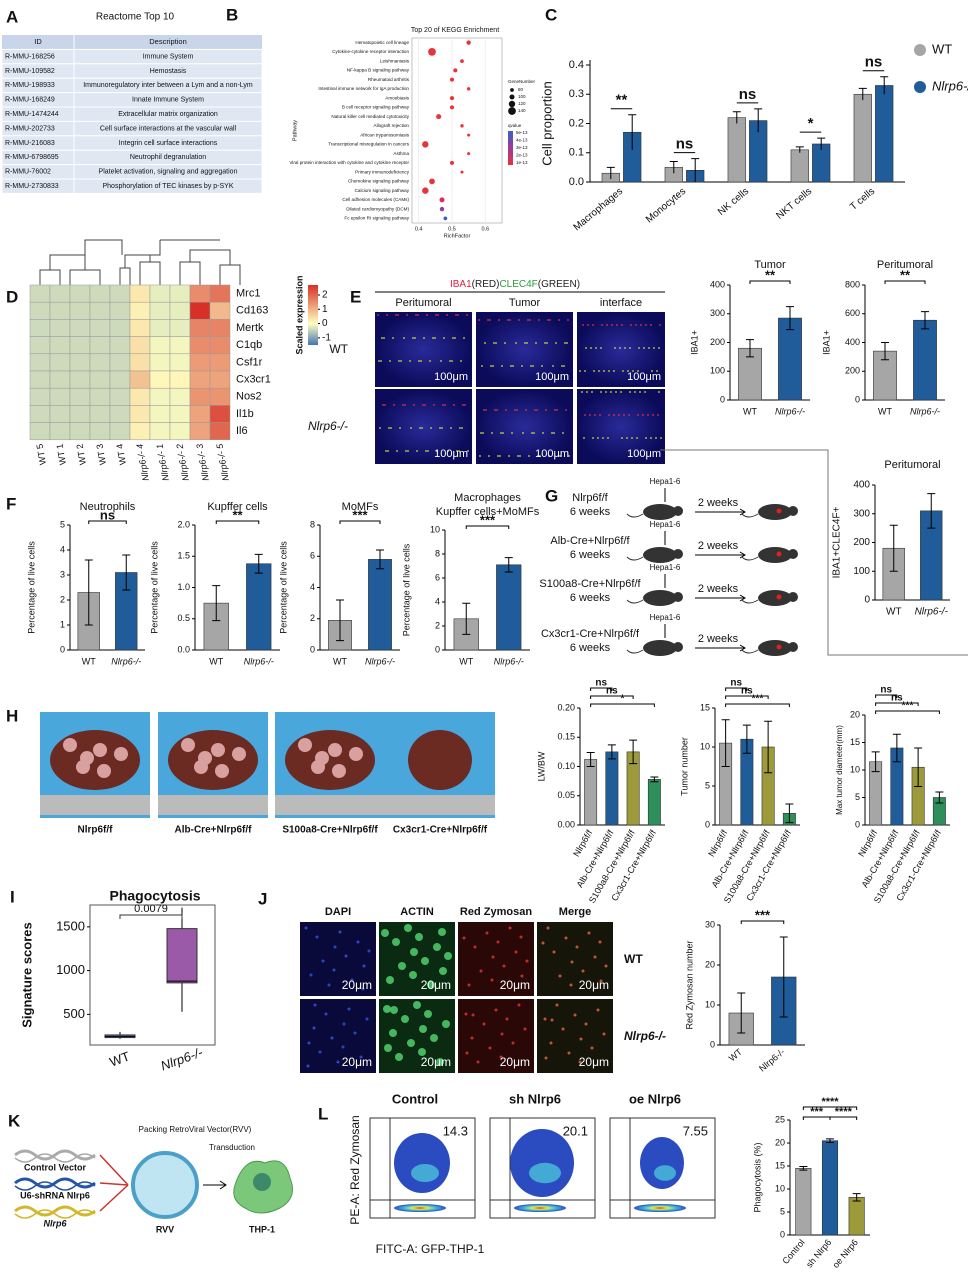 The image size is (968, 1280). I want to click on gate-value: 14.3, so click(455, 1130).